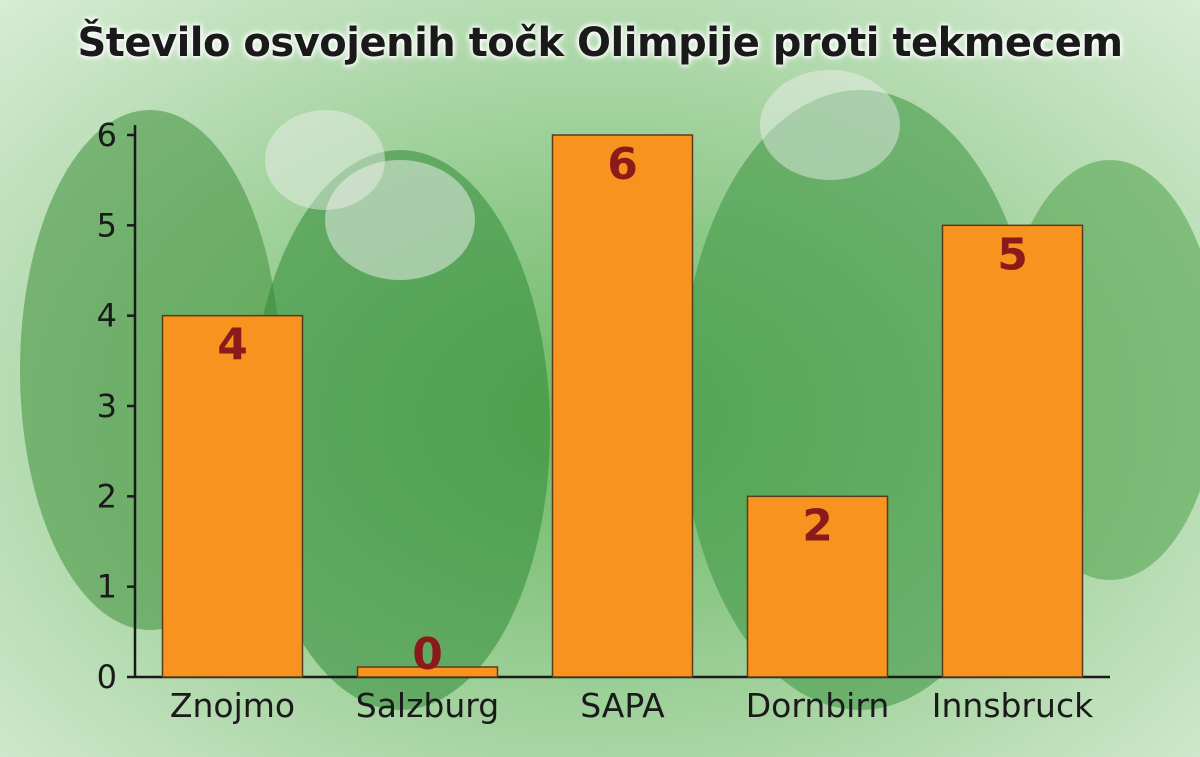 This screenshot has height=757, width=1200. I want to click on y-tick-label: 3, so click(107, 406).